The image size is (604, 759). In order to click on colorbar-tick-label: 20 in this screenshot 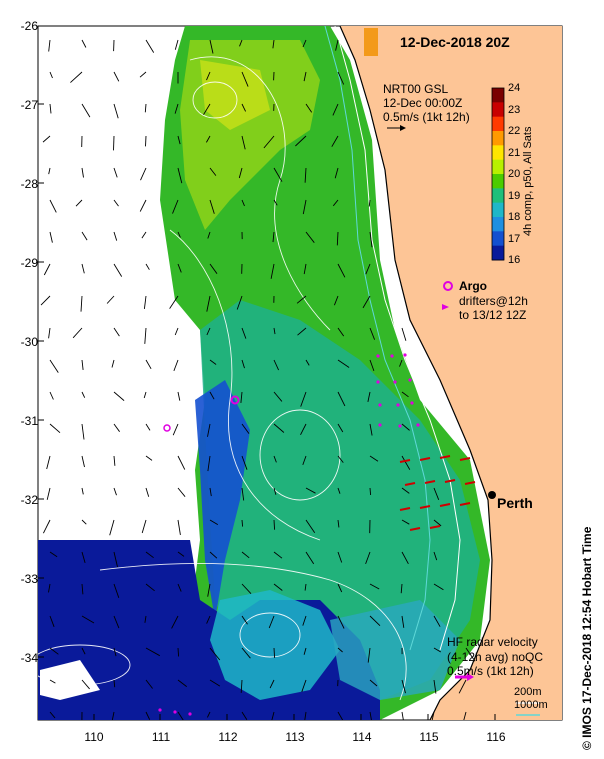, I will do `click(514, 174)`.